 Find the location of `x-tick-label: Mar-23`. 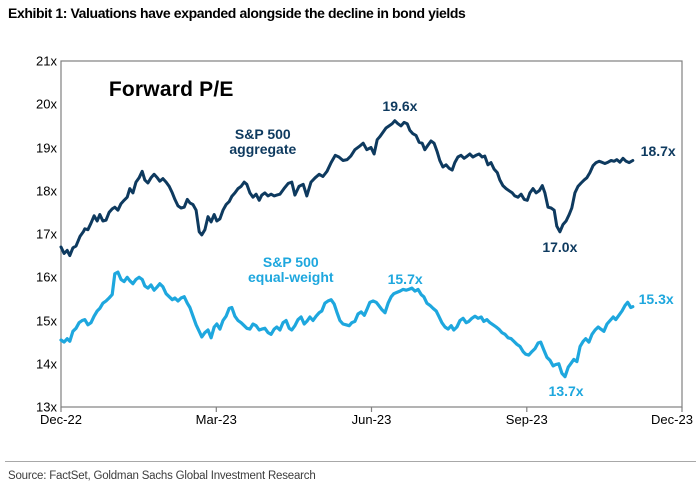

x-tick-label: Mar-23 is located at coordinates (216, 419).